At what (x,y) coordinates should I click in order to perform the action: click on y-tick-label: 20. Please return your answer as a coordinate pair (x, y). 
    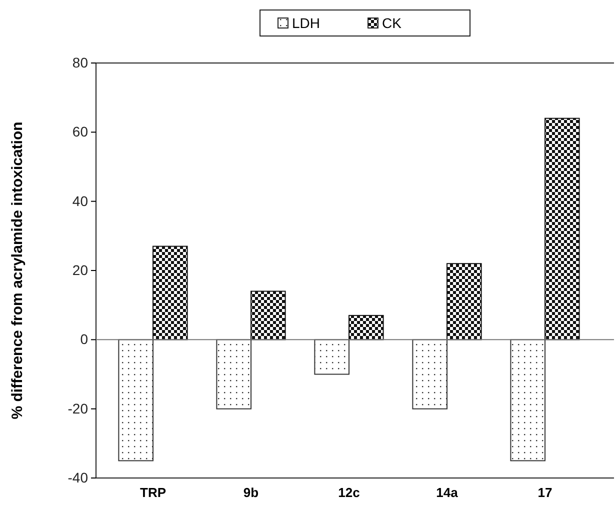
    Looking at the image, I should click on (80, 270).